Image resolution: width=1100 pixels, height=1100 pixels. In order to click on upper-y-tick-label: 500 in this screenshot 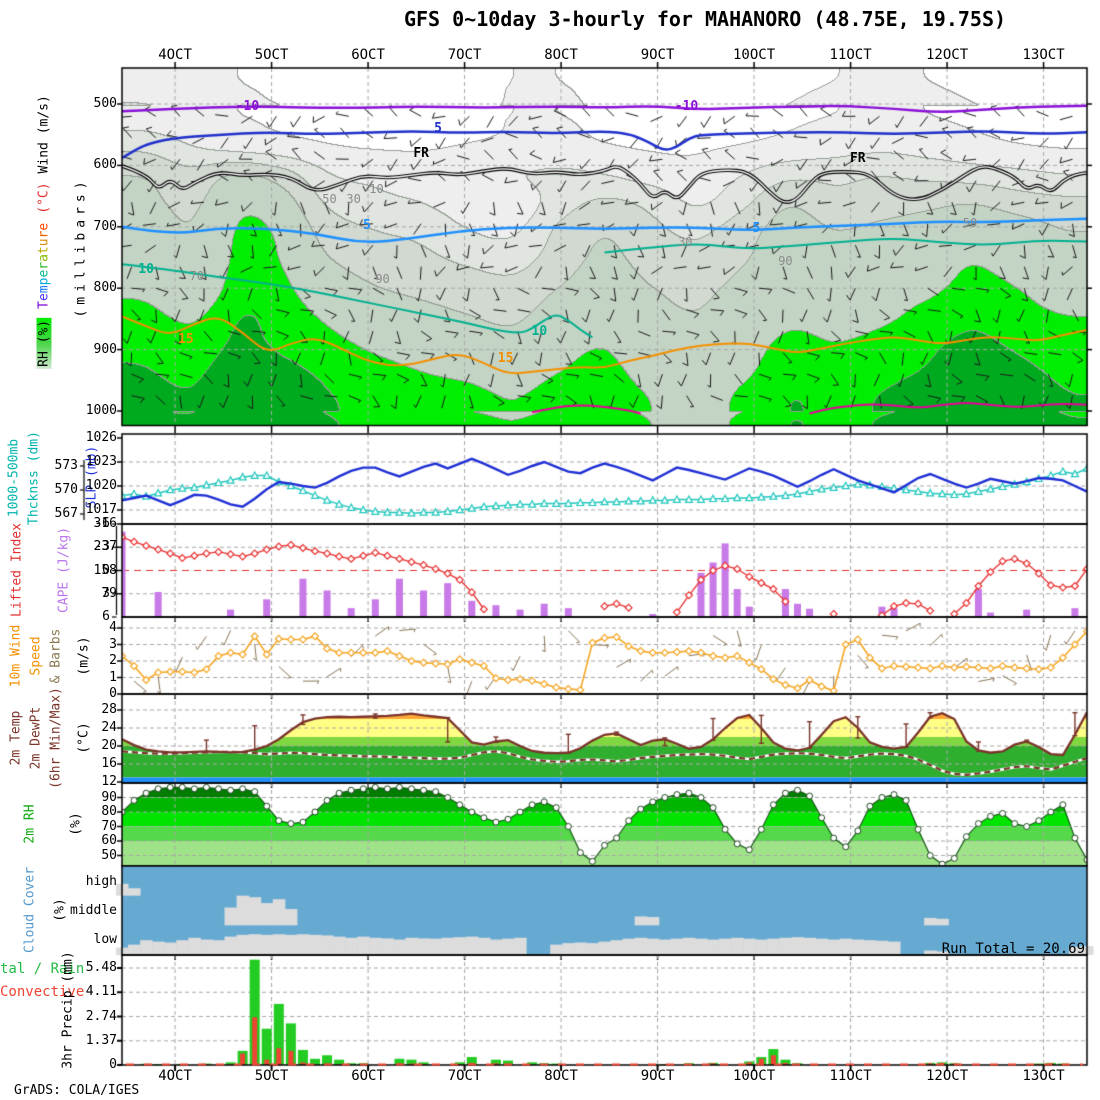, I will do `click(105, 103)`.